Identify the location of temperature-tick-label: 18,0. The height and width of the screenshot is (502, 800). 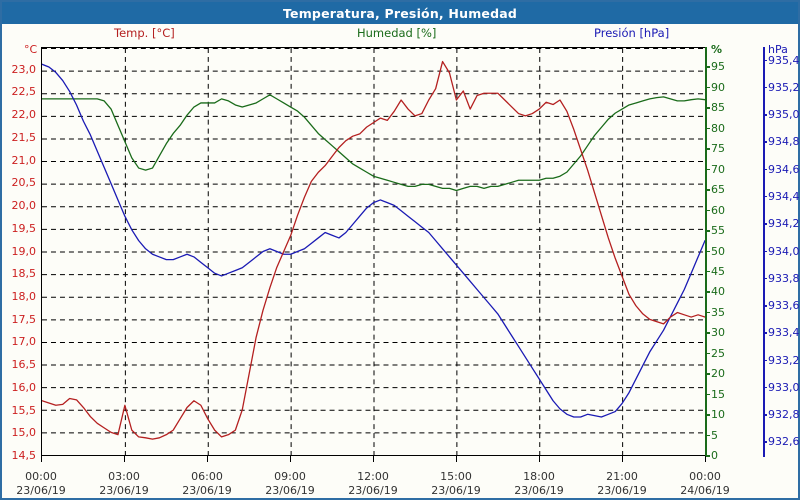
(24, 296).